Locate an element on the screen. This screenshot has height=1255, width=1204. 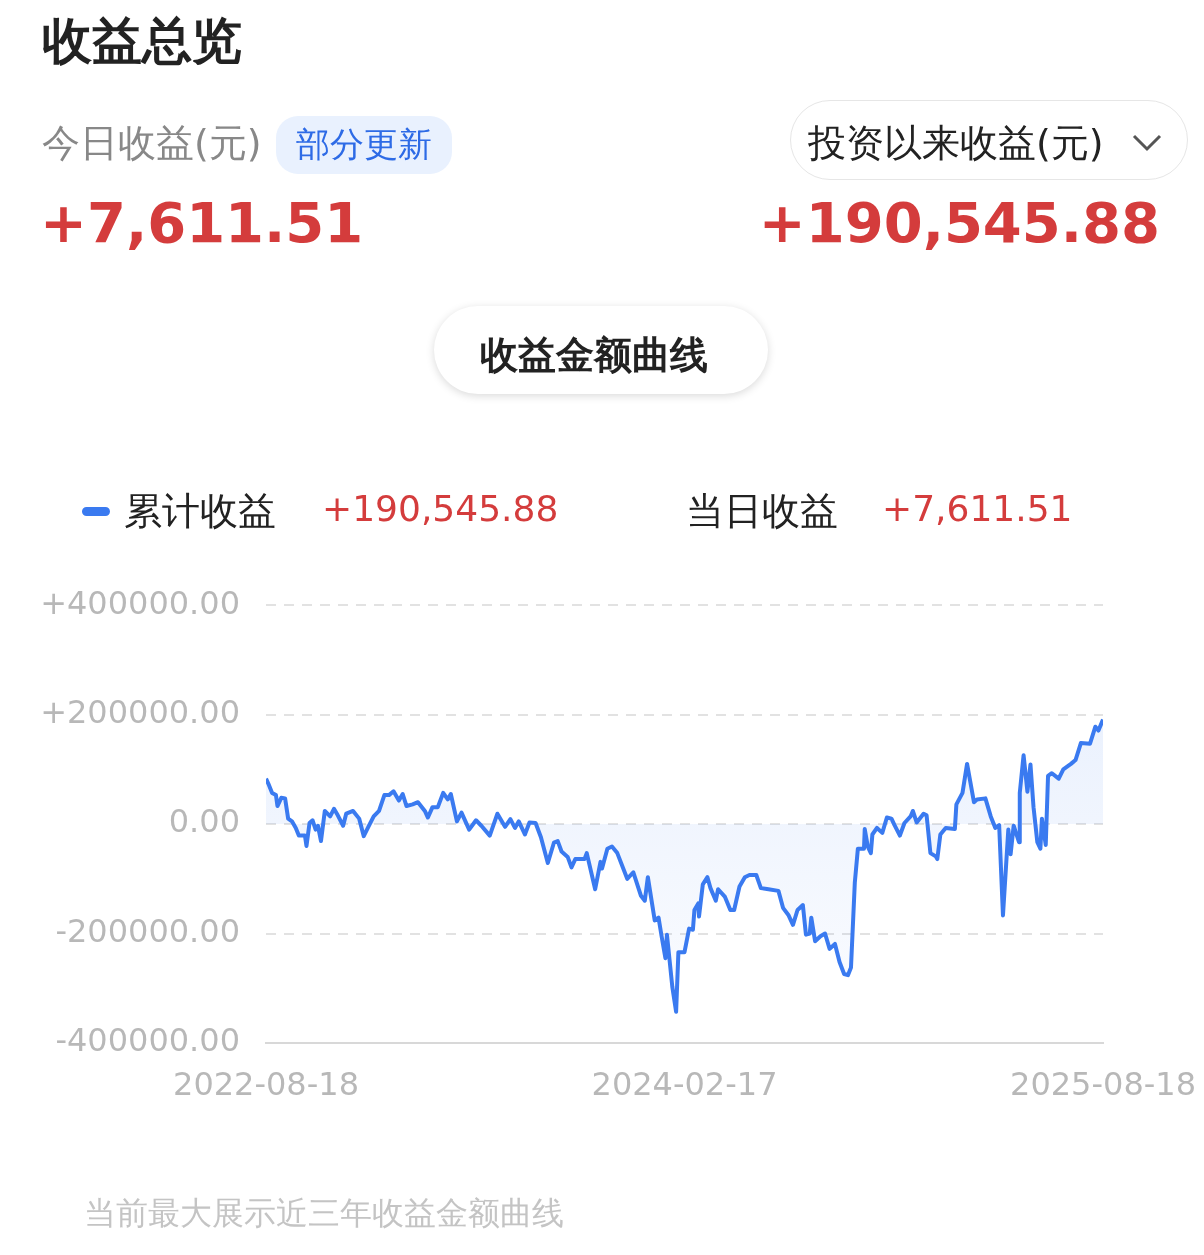
chart-title: 收益总览 is located at coordinates (142, 41).